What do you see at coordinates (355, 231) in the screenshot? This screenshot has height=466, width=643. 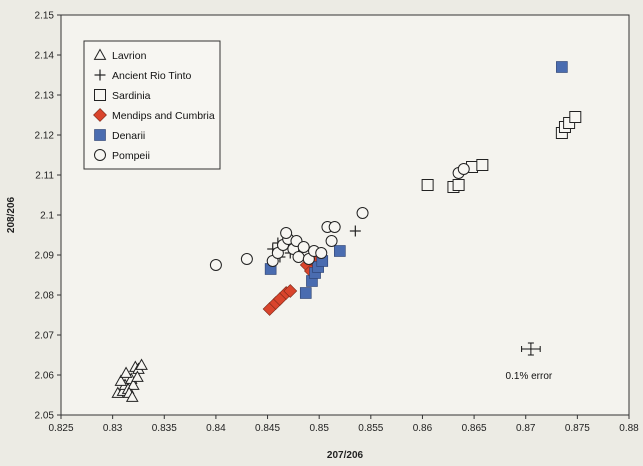 I see `point-ancient-rio-tinto` at bounding box center [355, 231].